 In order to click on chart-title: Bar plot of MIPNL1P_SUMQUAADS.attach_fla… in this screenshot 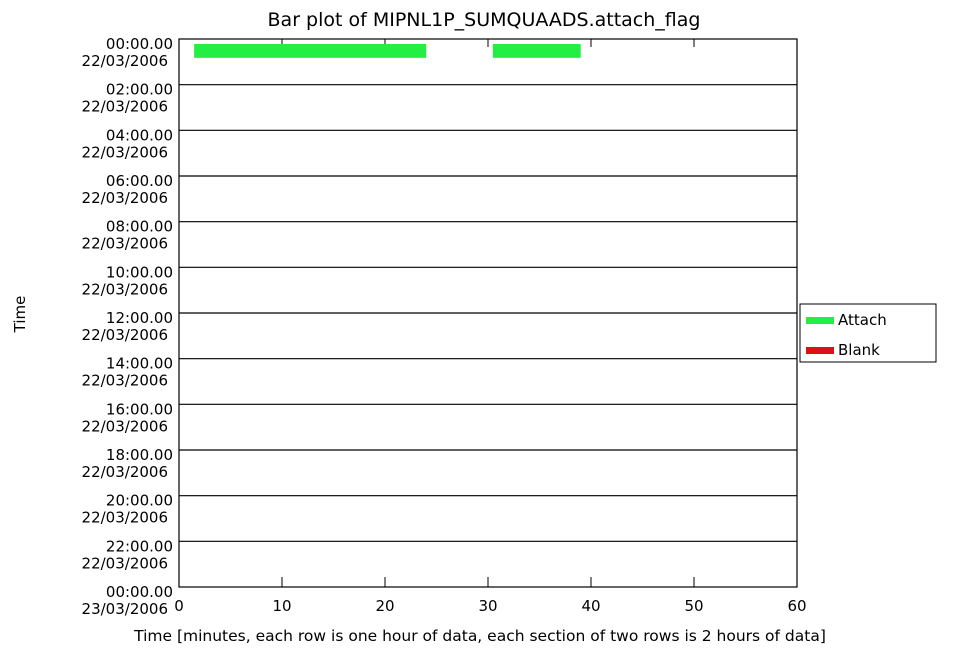, I will do `click(484, 20)`.